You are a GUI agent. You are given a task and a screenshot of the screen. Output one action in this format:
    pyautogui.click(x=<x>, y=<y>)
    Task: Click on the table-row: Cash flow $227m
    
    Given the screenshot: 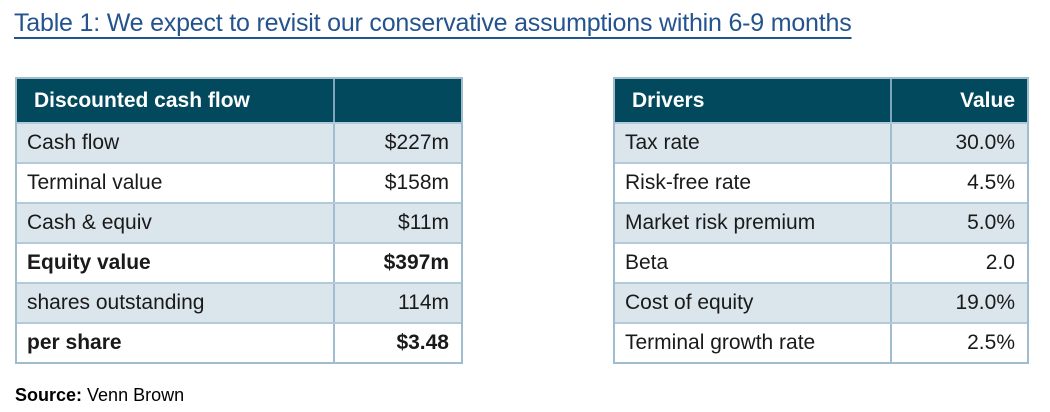 What is the action you would take?
    pyautogui.click(x=239, y=142)
    